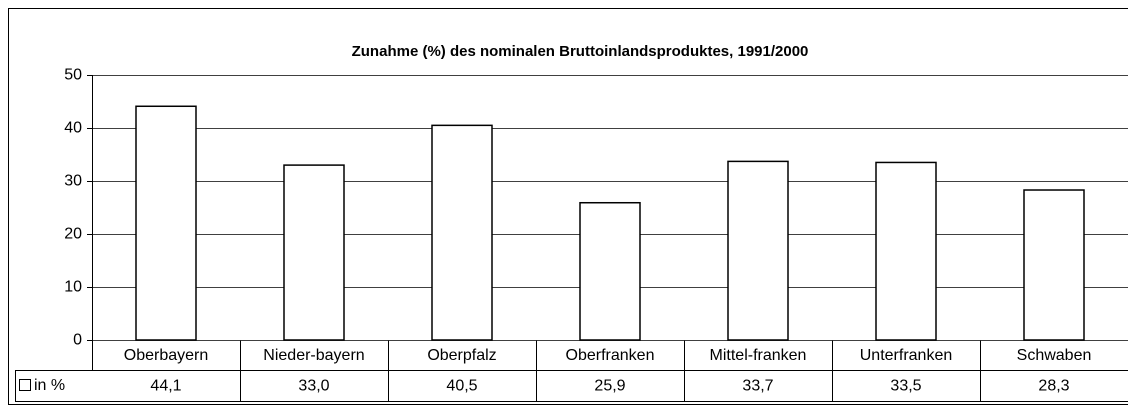 The image size is (1128, 413). I want to click on data-label: 28,3, so click(1053, 386).